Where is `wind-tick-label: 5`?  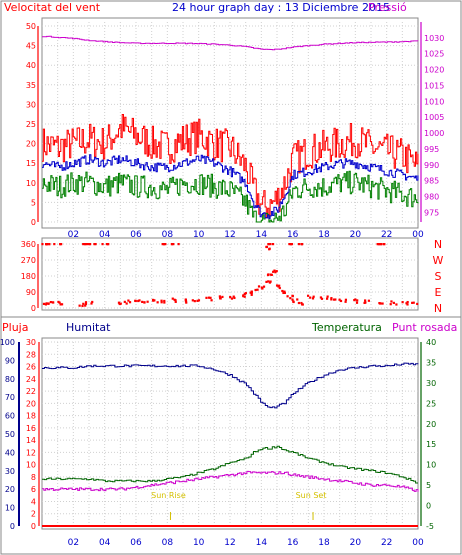
wind-tick-label: 5 is located at coordinates (33, 202).